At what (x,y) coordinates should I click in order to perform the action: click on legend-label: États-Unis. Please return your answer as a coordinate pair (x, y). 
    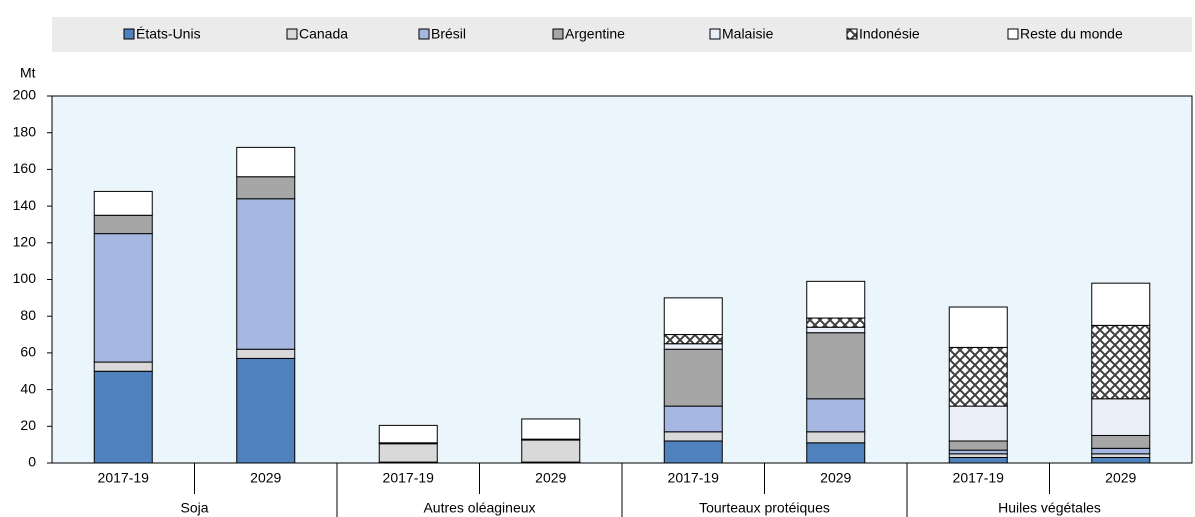
    Looking at the image, I should click on (168, 34).